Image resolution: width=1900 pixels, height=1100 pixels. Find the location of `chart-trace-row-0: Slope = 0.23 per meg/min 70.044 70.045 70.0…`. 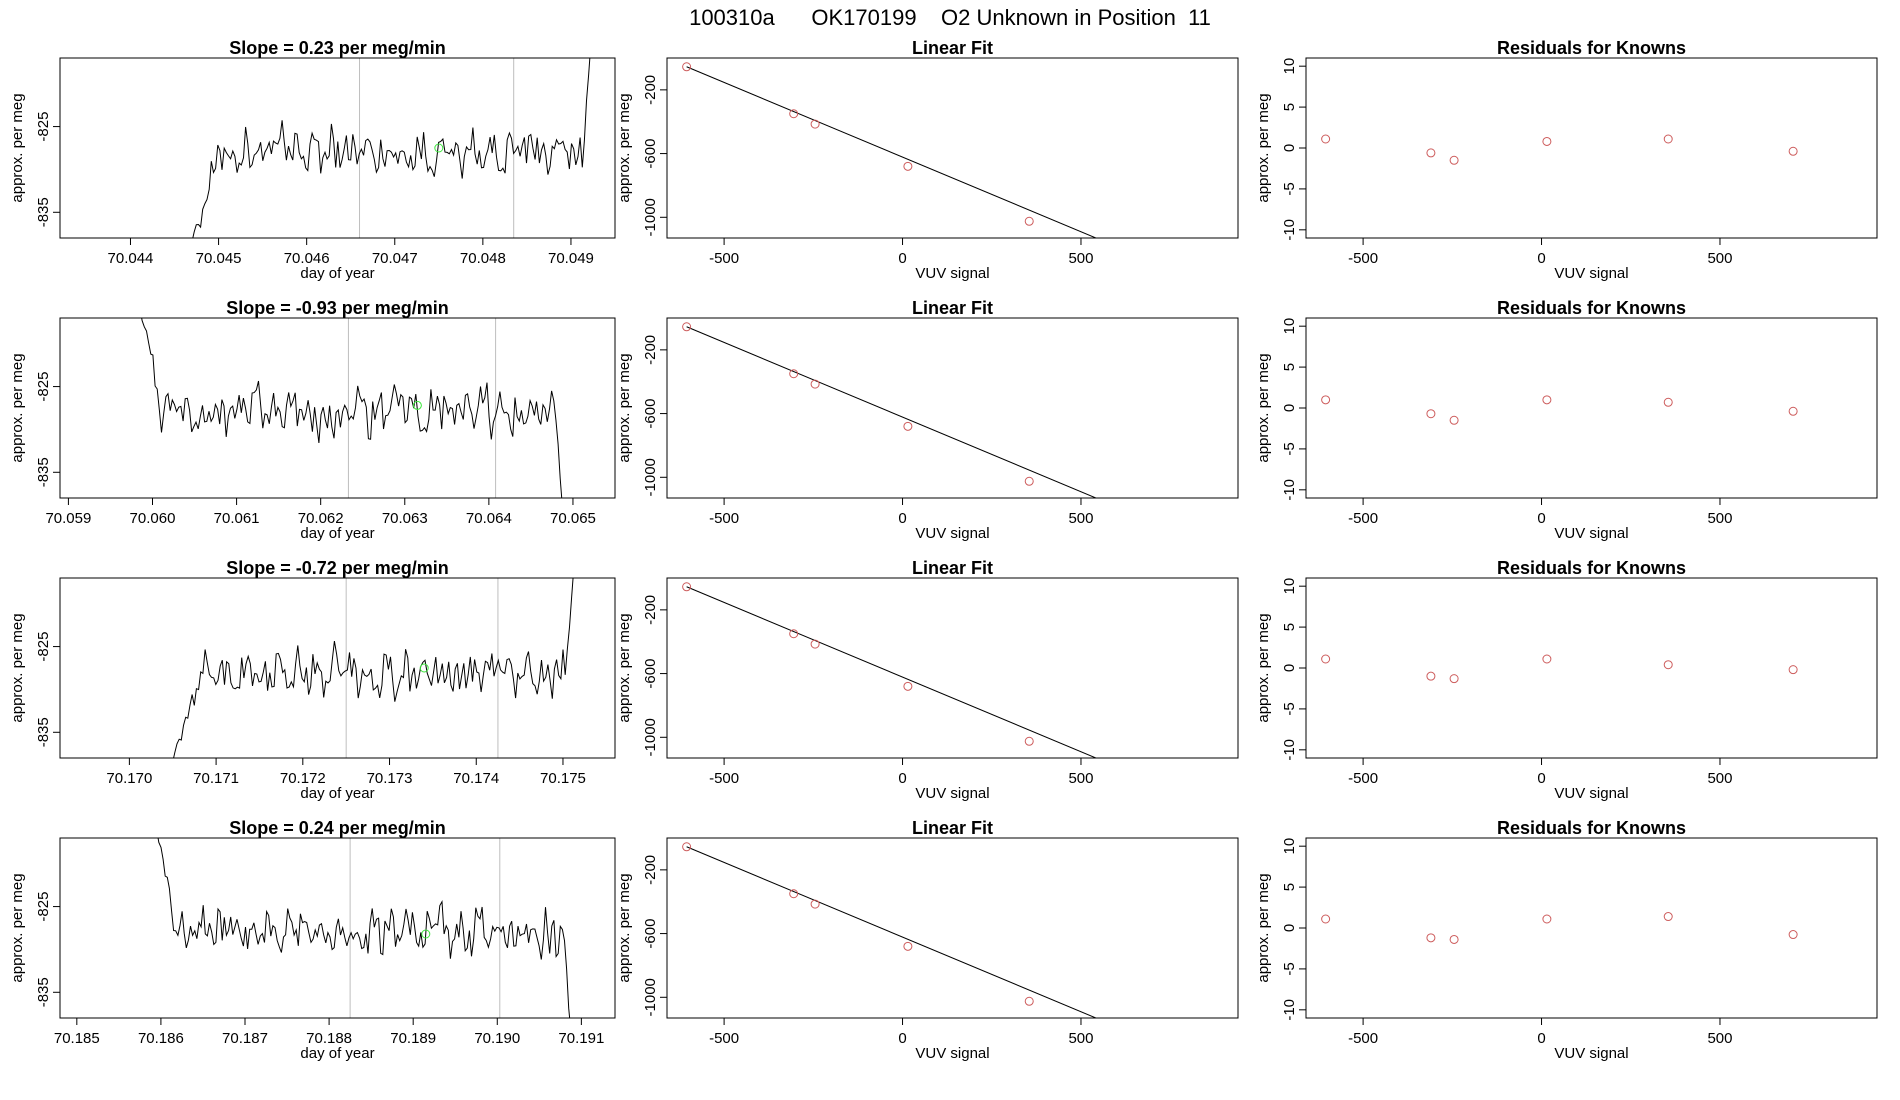

chart-trace-row-0: Slope = 0.23 per meg/min 70.044 70.045 70.0… is located at coordinates (312, 160).